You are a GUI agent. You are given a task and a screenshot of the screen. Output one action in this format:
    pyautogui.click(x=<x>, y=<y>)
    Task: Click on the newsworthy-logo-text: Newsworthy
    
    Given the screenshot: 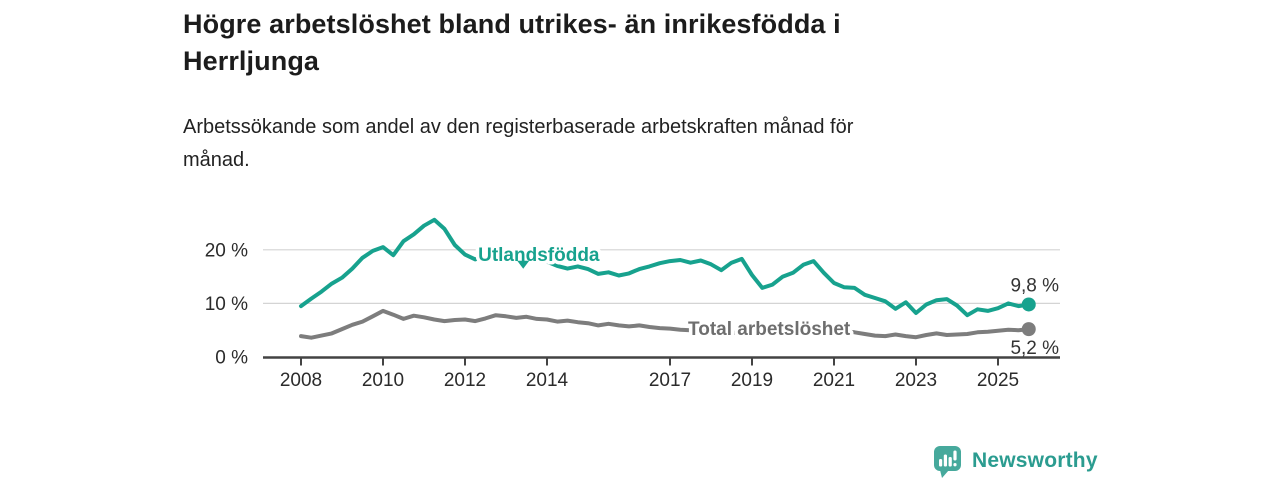 What is the action you would take?
    pyautogui.click(x=1035, y=460)
    